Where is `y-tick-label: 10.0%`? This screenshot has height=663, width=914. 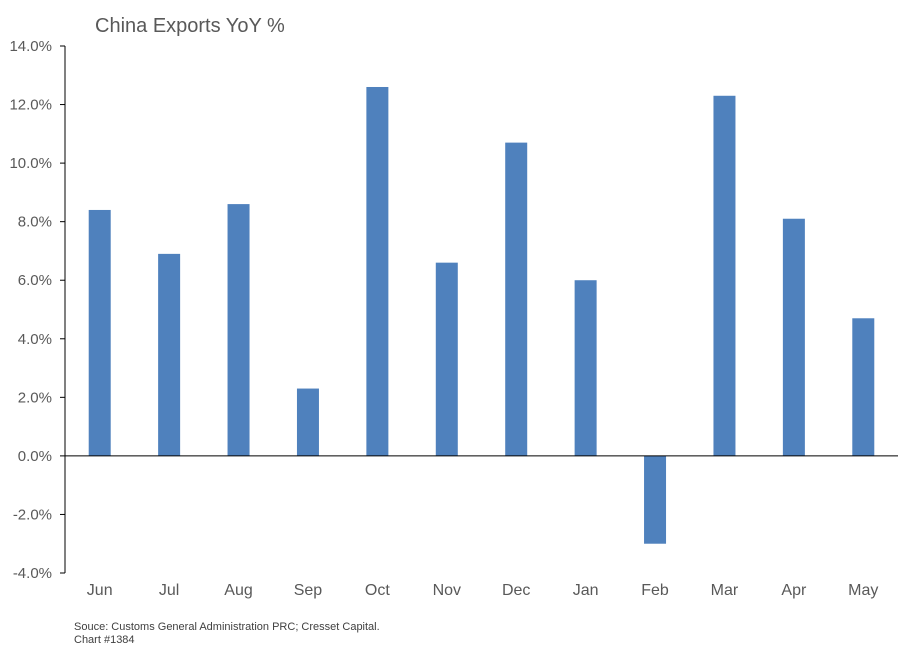 y-tick-label: 10.0% is located at coordinates (30, 163).